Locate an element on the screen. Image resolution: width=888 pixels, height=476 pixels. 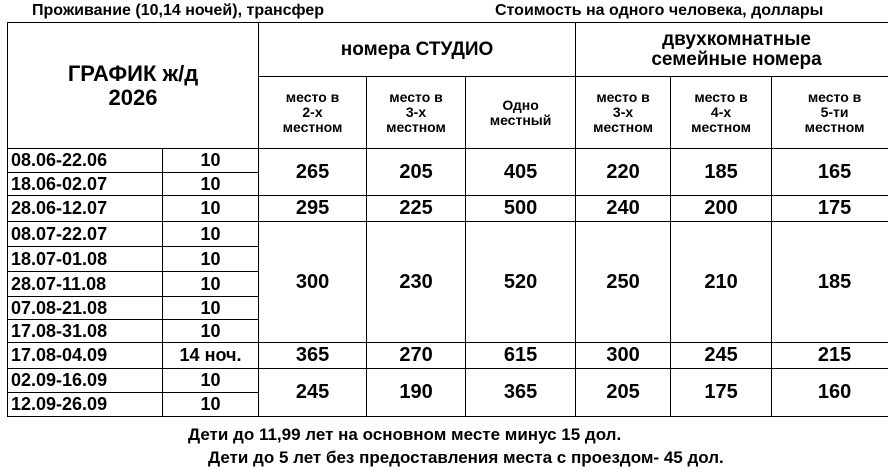
column-header: место в 2-х местном is located at coordinates (313, 112).